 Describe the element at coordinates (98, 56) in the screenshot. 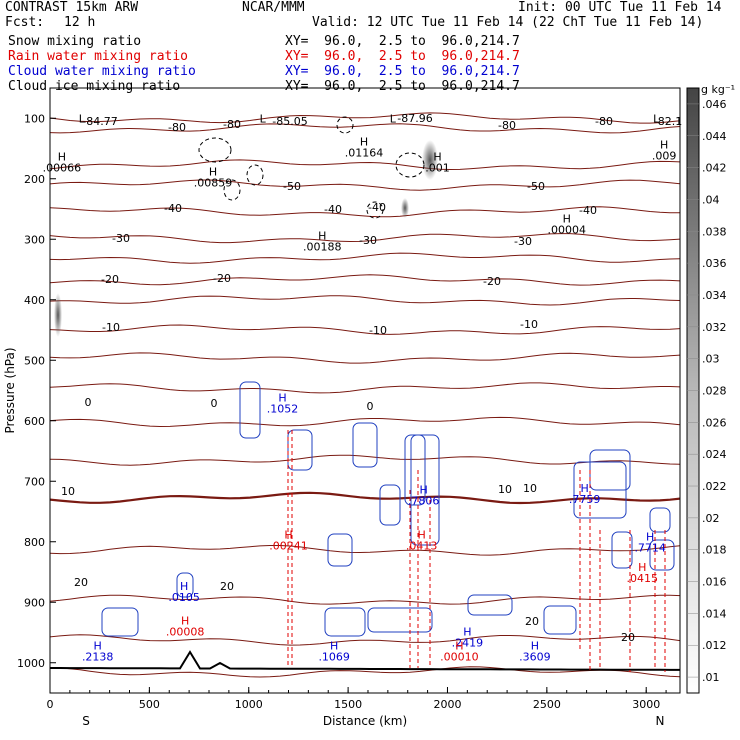

I see `field-rain-name: Rain water mixing ratio` at that location.